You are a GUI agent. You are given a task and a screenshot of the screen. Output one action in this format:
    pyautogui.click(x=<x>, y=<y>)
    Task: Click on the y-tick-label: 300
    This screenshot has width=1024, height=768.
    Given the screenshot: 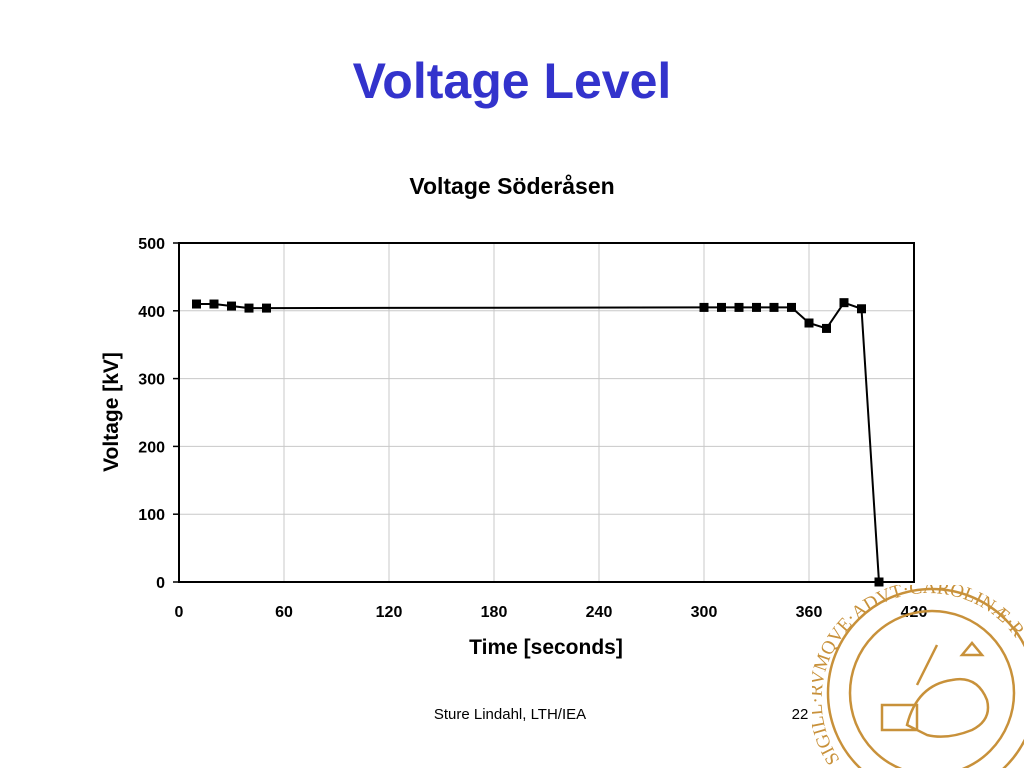 What is the action you would take?
    pyautogui.click(x=151, y=380)
    